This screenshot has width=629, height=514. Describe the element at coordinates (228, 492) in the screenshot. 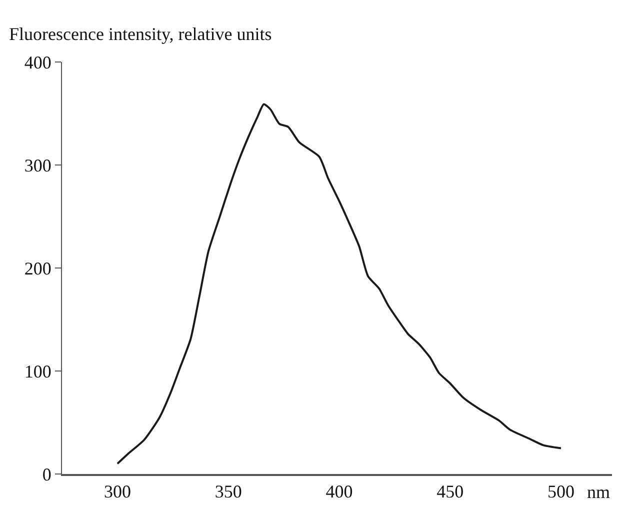

I see `x-tick-label: 350` at that location.